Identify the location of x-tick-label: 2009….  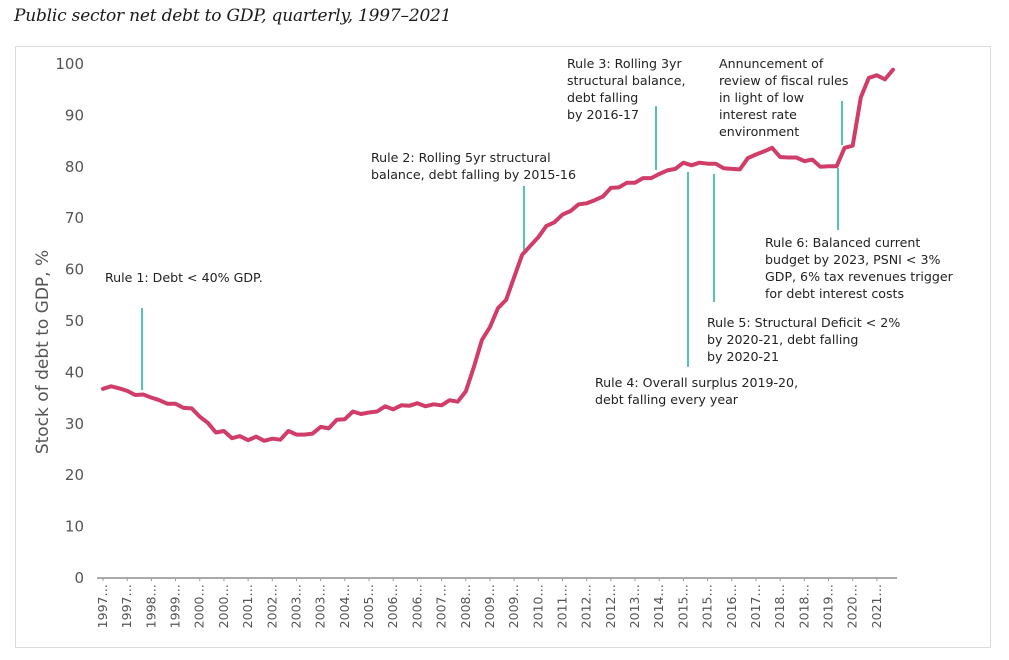
(489, 606).